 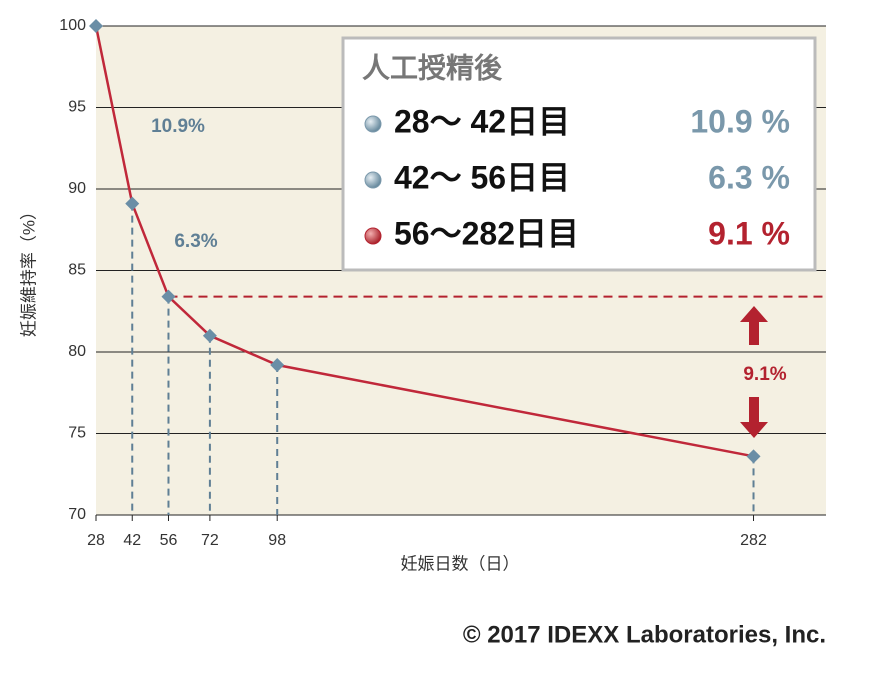 What do you see at coordinates (210, 540) in the screenshot?
I see `x-tick-label: 72` at bounding box center [210, 540].